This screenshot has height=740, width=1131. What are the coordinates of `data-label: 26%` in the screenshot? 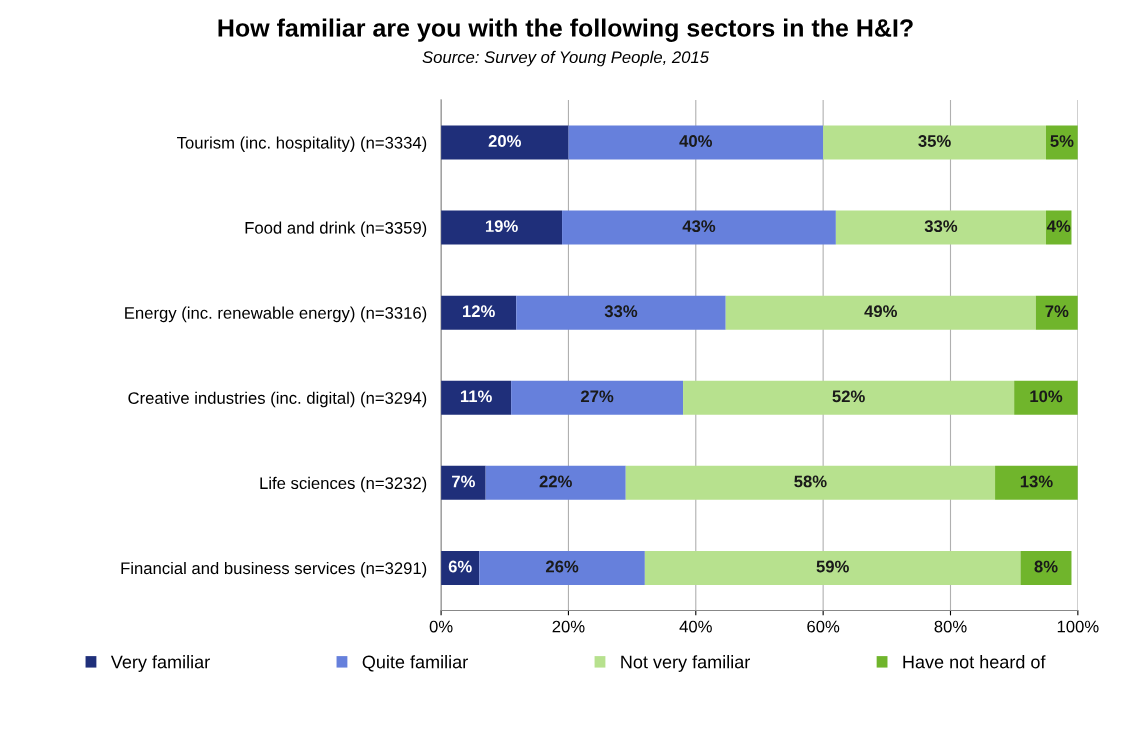 It's located at (562, 566).